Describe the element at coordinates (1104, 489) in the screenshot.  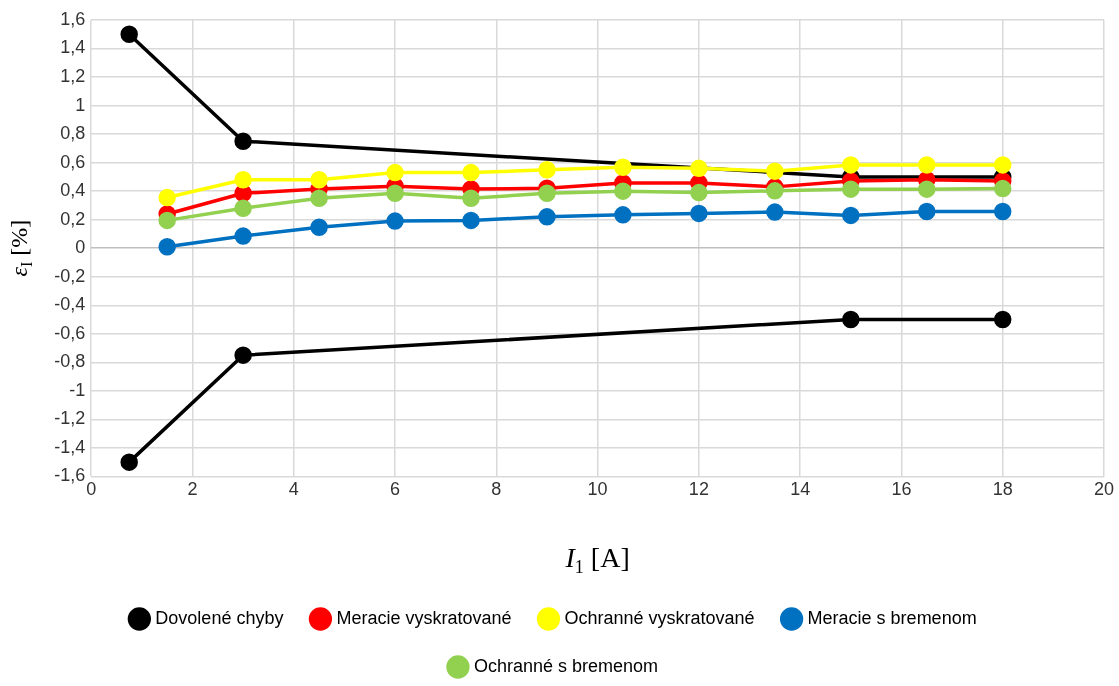
I see `x-tick-label: 20` at that location.